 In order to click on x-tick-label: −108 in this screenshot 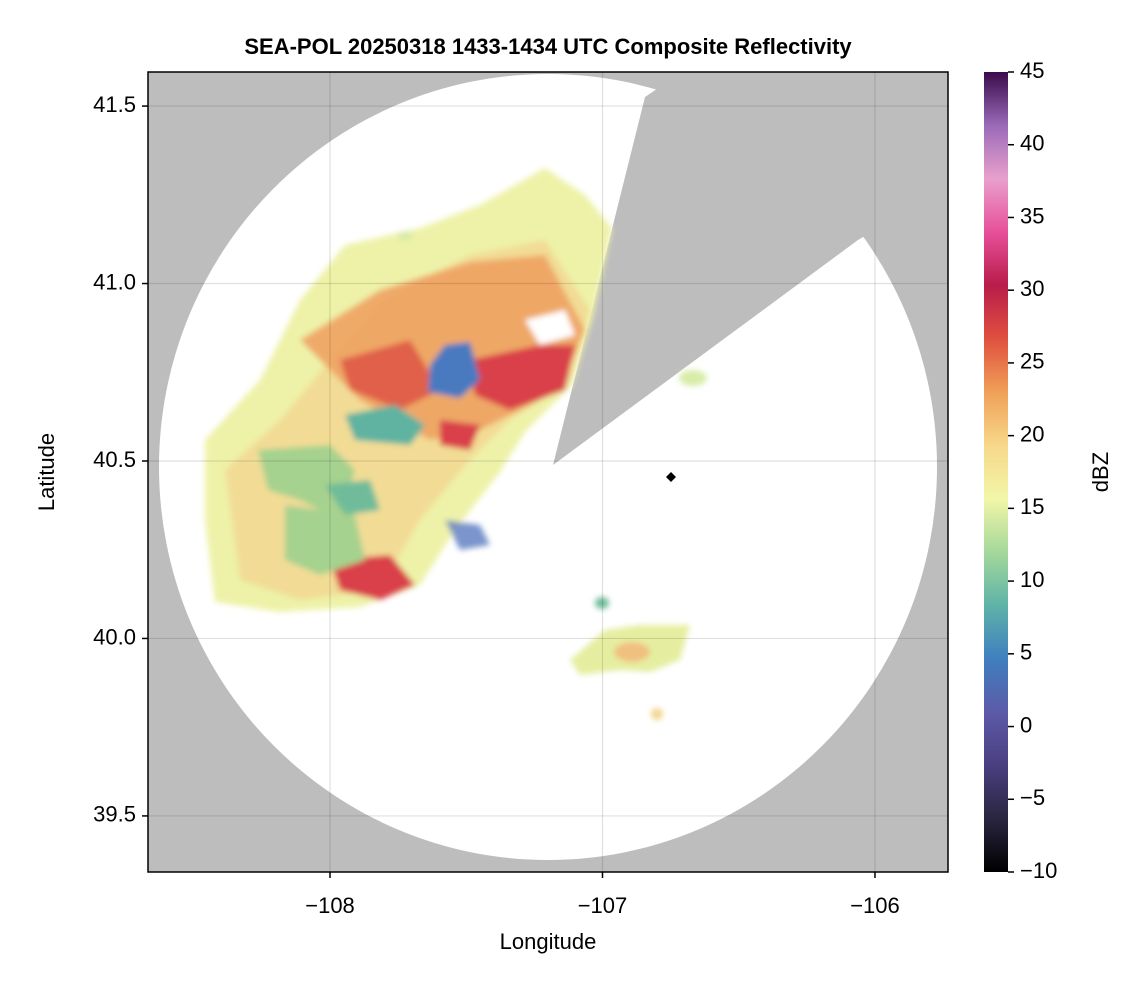, I will do `click(330, 905)`.